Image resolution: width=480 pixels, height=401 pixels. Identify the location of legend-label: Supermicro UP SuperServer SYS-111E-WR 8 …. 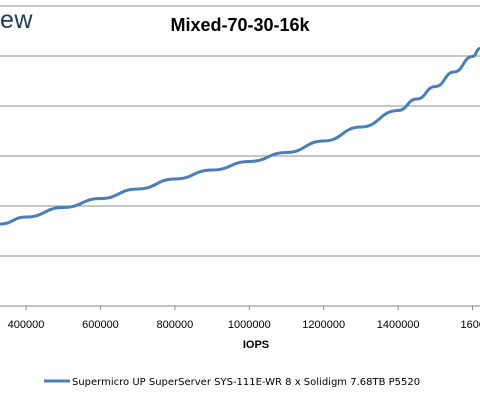
(246, 382).